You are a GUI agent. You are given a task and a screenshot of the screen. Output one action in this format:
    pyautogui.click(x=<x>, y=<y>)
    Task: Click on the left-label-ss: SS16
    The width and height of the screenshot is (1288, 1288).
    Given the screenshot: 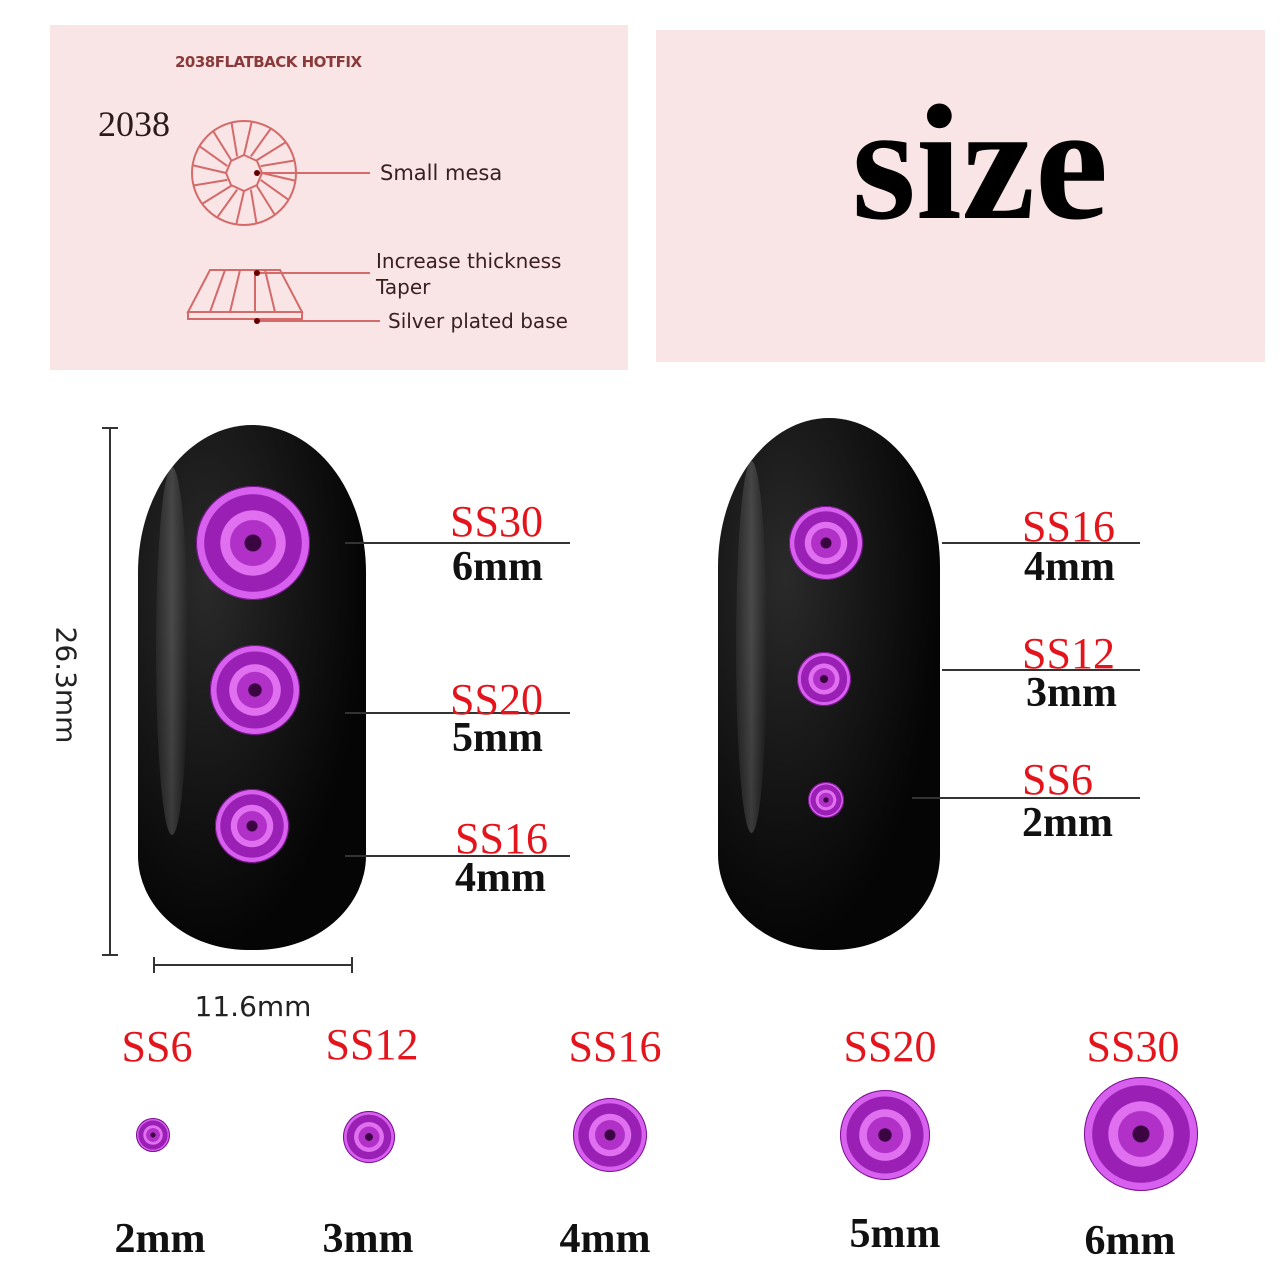 What is the action you would take?
    pyautogui.click(x=501, y=838)
    